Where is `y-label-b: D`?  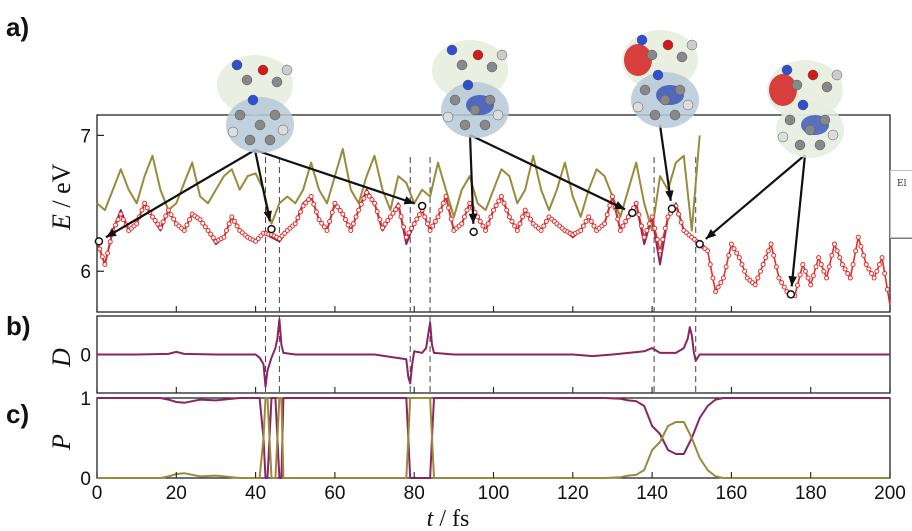 y-label-b: D is located at coordinates (61, 358).